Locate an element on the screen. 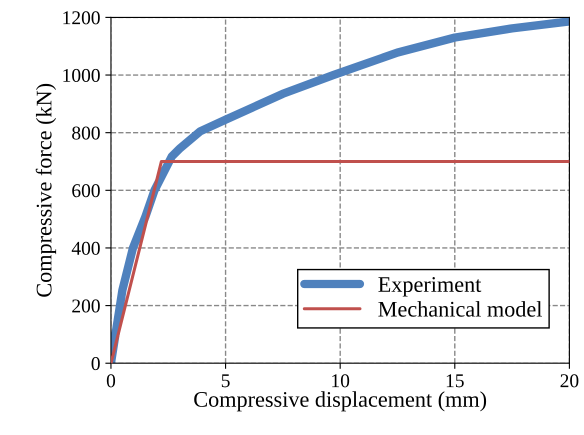 Image resolution: width=584 pixels, height=435 pixels. y-tick-label: 800 is located at coordinates (86, 133).